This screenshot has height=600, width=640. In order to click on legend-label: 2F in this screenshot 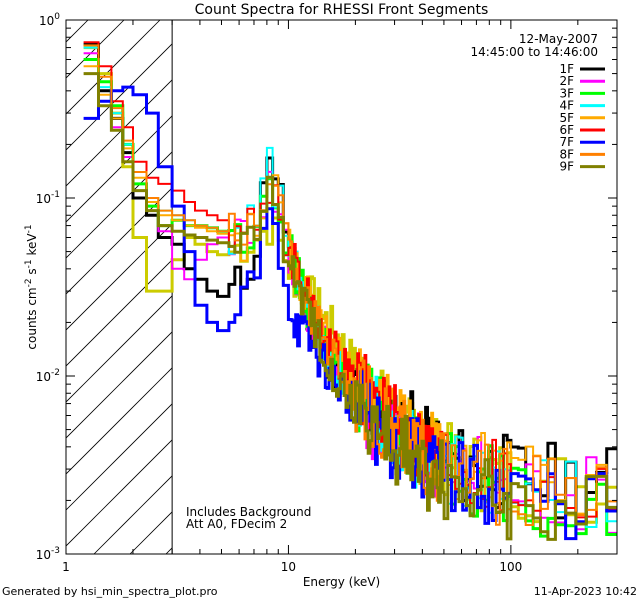, I will do `click(566, 81)`.